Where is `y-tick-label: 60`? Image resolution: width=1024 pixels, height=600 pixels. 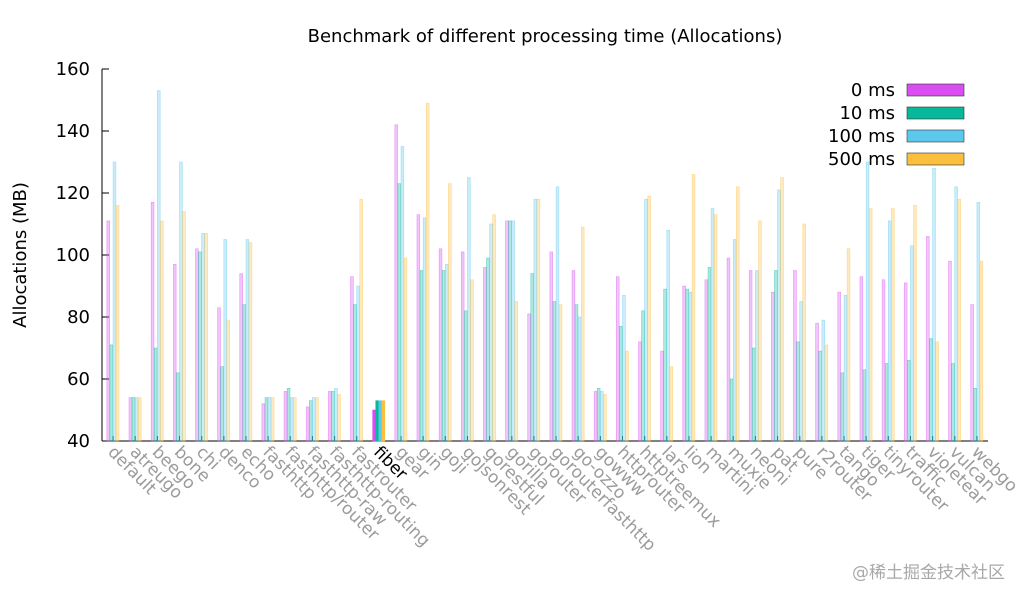
y-tick-label: 60 is located at coordinates (78, 379).